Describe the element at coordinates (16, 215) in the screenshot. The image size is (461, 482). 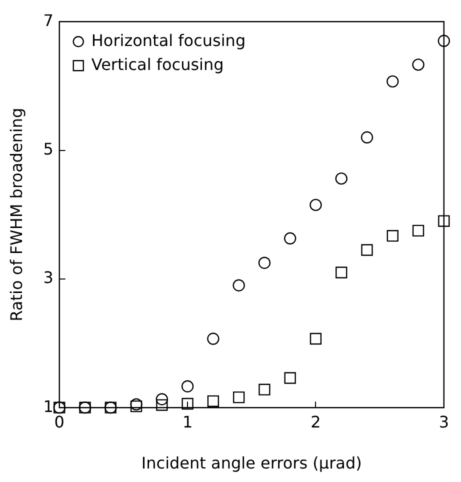
I see `y-axis-title: Ratio of FWHM broadening` at that location.